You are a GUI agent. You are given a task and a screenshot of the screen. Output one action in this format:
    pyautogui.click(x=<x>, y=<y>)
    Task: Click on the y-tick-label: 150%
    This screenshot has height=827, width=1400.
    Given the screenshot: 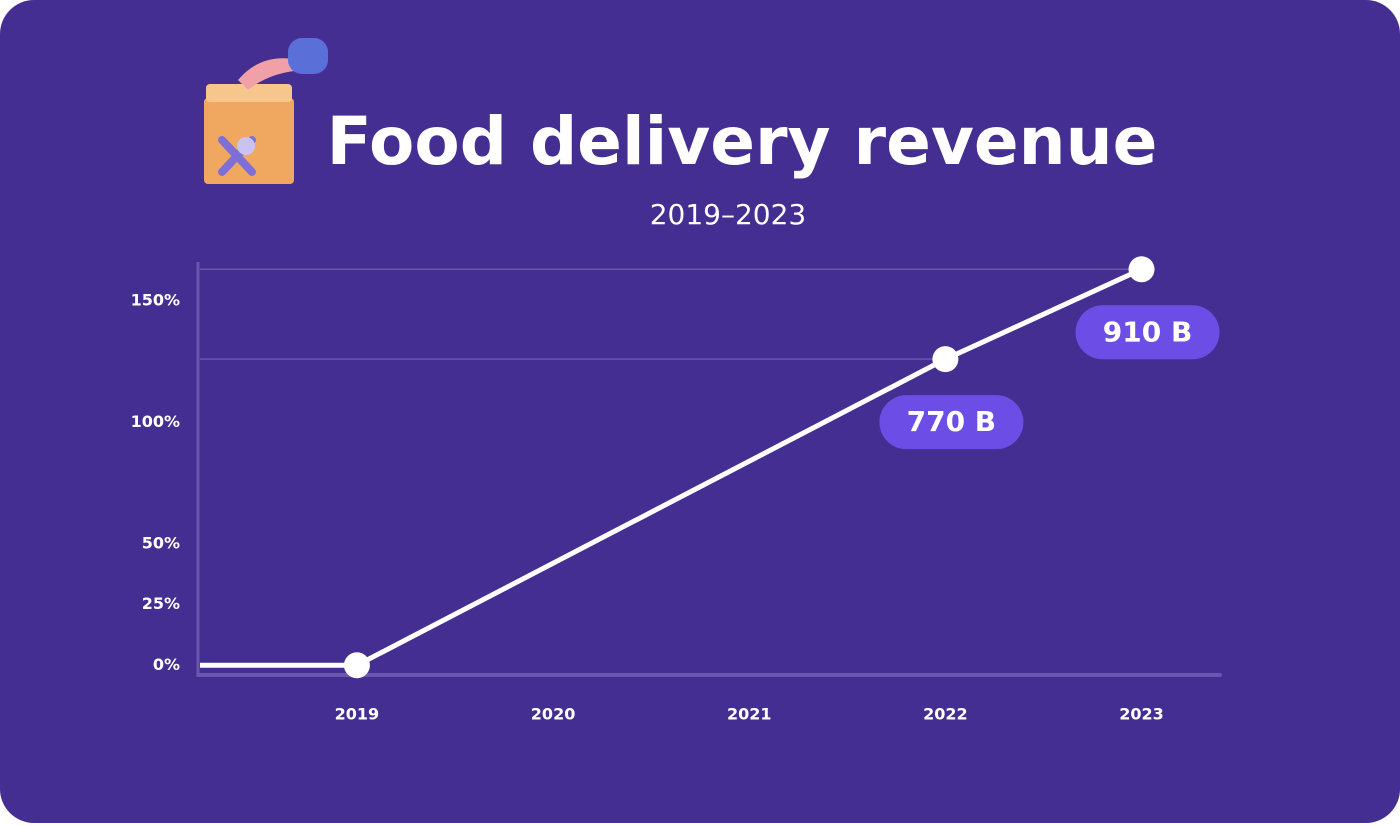 What is the action you would take?
    pyautogui.click(x=155, y=299)
    